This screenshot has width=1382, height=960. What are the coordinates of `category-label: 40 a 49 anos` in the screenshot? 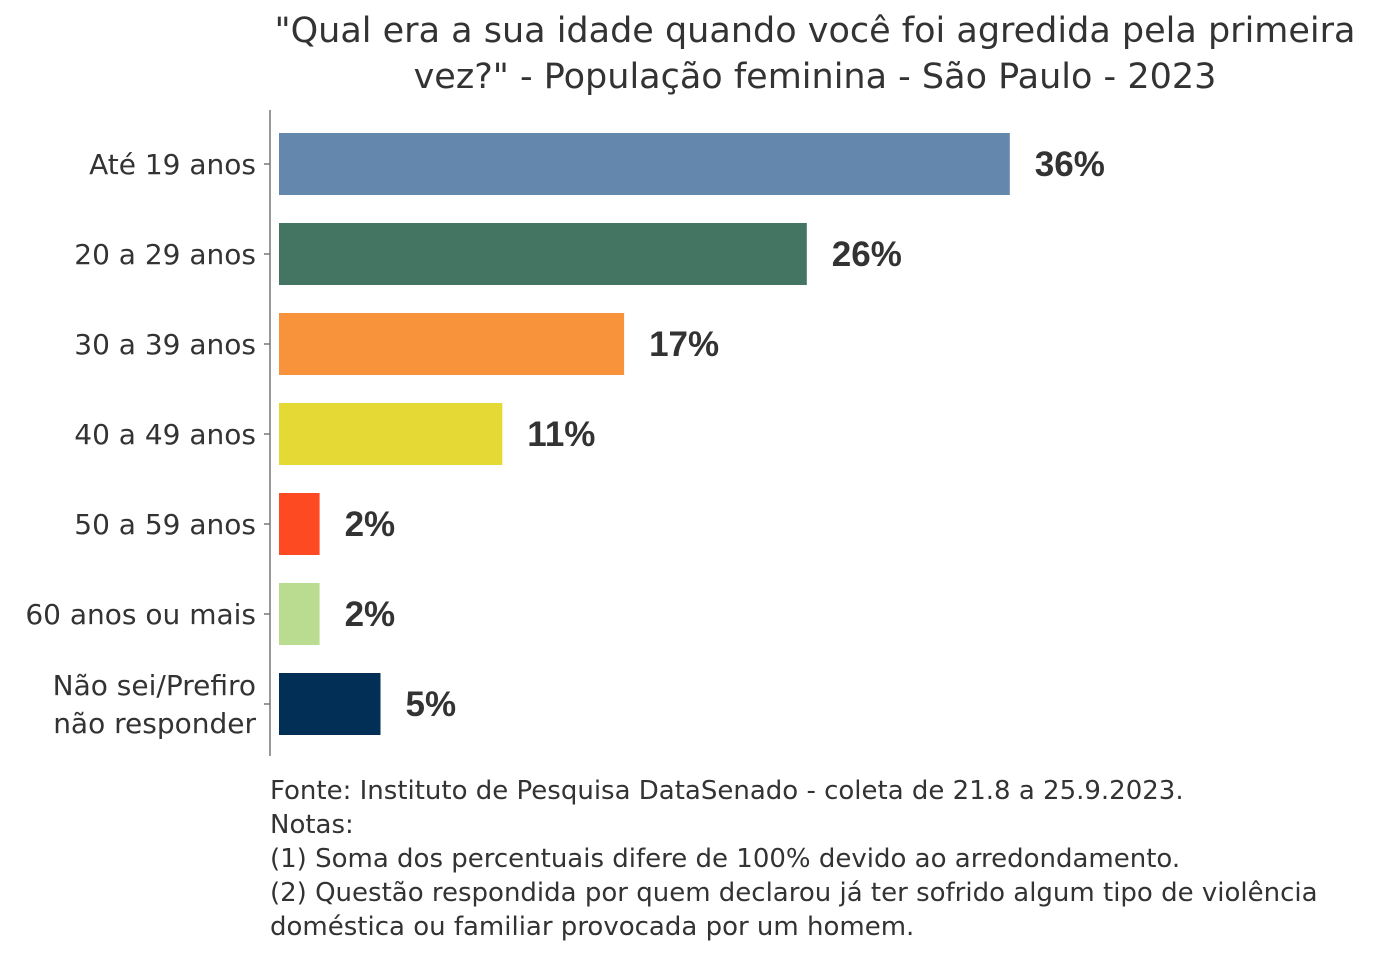 It's located at (165, 434).